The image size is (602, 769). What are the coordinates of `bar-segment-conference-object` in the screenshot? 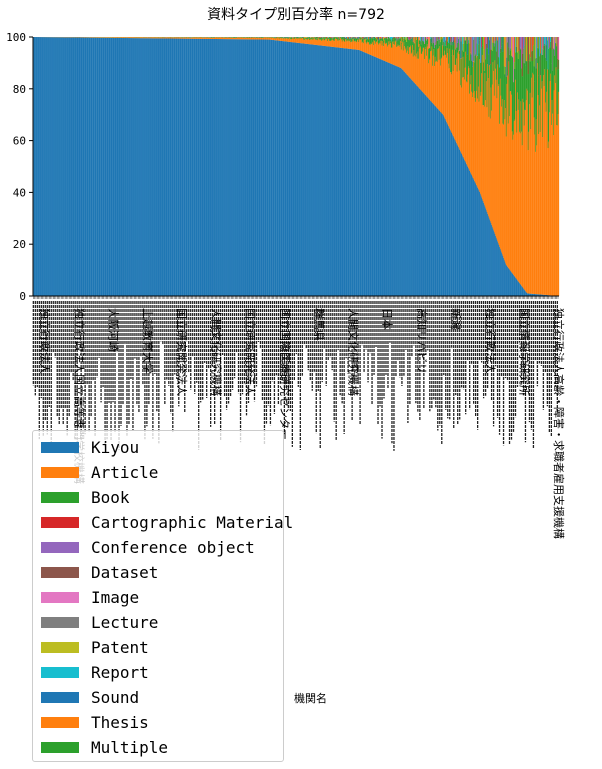 It's located at (398, 39).